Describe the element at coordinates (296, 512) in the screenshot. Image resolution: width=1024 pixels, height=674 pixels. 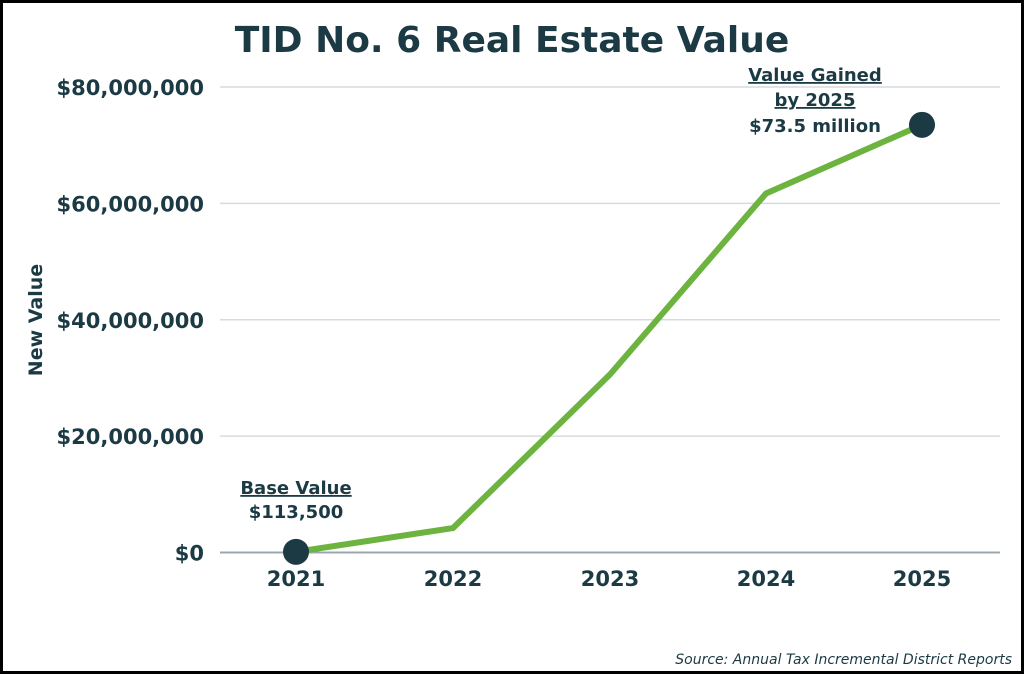
I see `base-value-amount: $113,500` at that location.